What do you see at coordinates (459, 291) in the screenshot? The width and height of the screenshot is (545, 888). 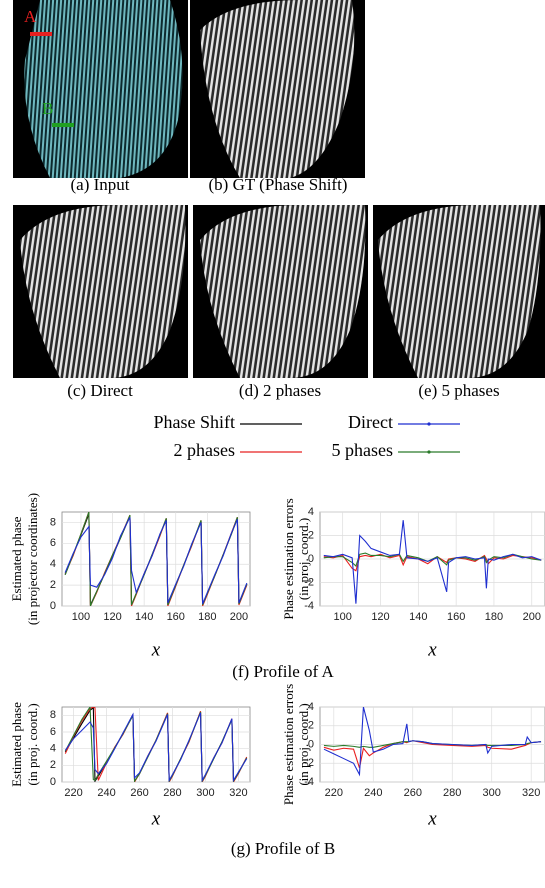 I see `image-5-phases` at bounding box center [459, 291].